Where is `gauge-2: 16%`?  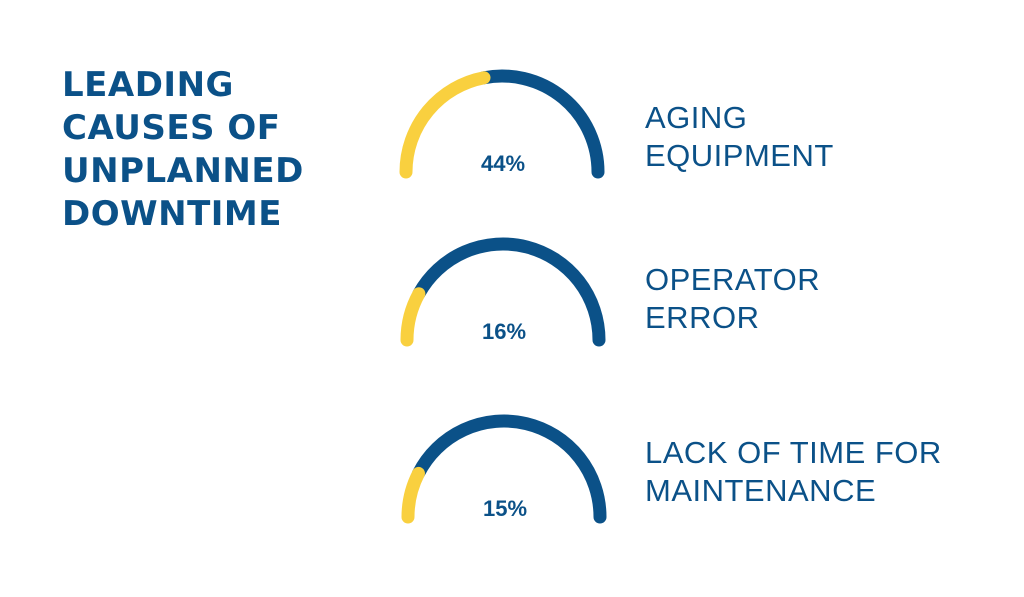 gauge-2: 16% is located at coordinates (503, 292).